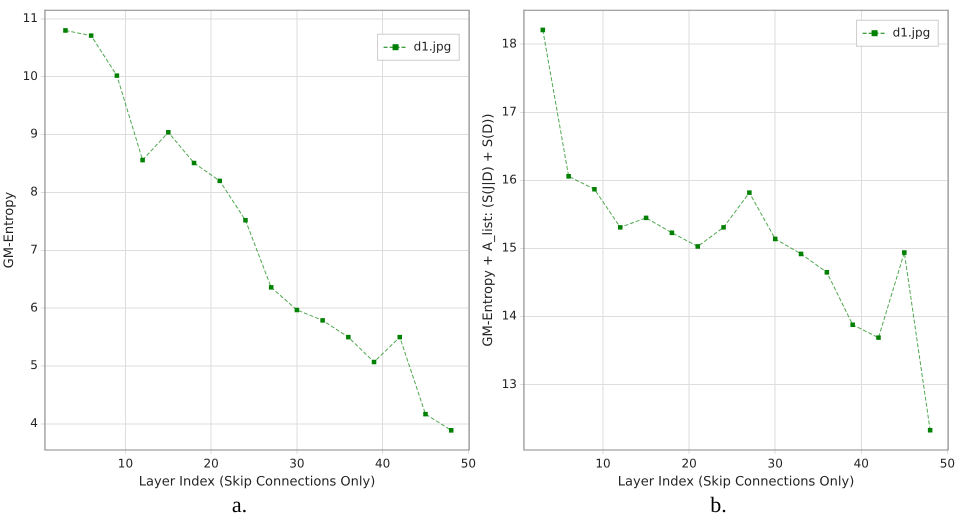 This screenshot has height=531, width=958. What do you see at coordinates (509, 43) in the screenshot?
I see `y-tick-label: 18` at bounding box center [509, 43].